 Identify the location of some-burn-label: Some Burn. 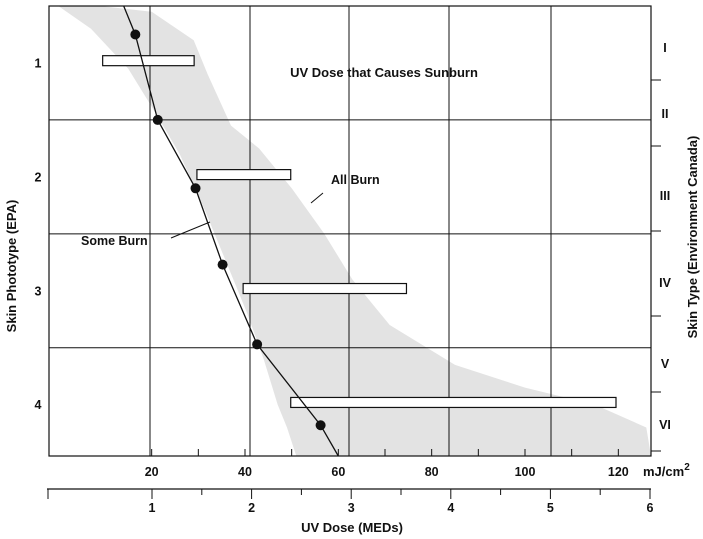
(114, 241).